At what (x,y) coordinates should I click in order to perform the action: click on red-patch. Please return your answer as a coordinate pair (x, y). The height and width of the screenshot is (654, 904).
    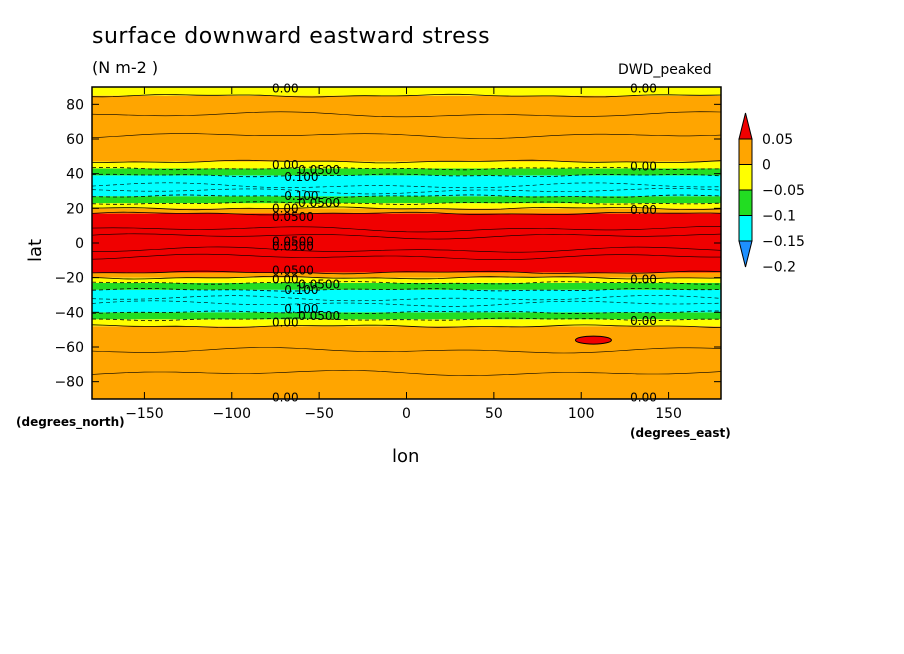
    Looking at the image, I should click on (593, 340).